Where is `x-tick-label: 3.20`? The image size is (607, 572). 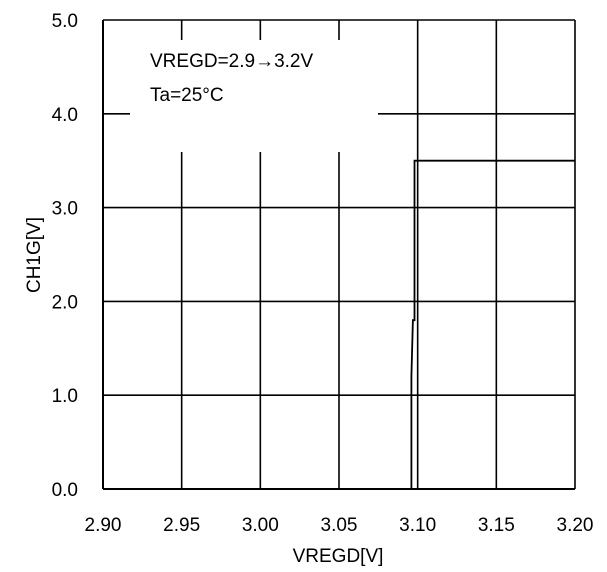
x-tick-label: 3.20 is located at coordinates (575, 525).